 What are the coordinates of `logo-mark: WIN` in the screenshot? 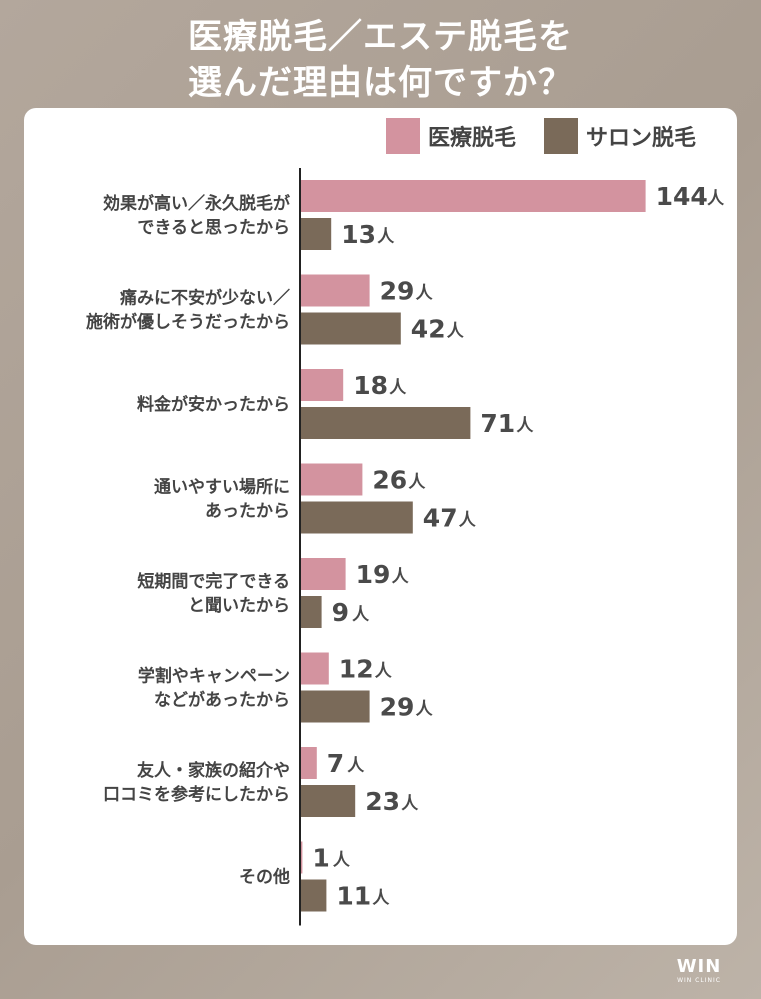 It's located at (699, 966).